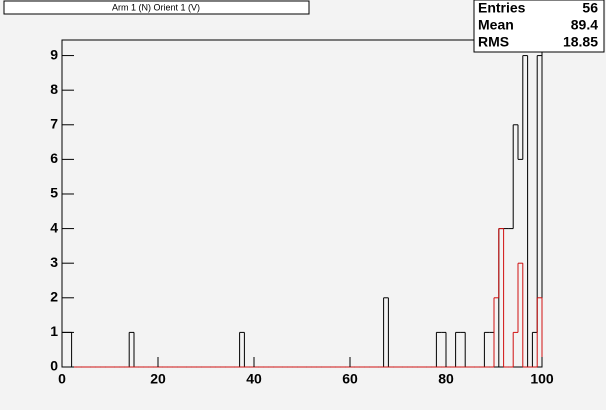 Image resolution: width=606 pixels, height=410 pixels. I want to click on chart-title: Arm 1 (N) Orient 1 (V), so click(156, 7).